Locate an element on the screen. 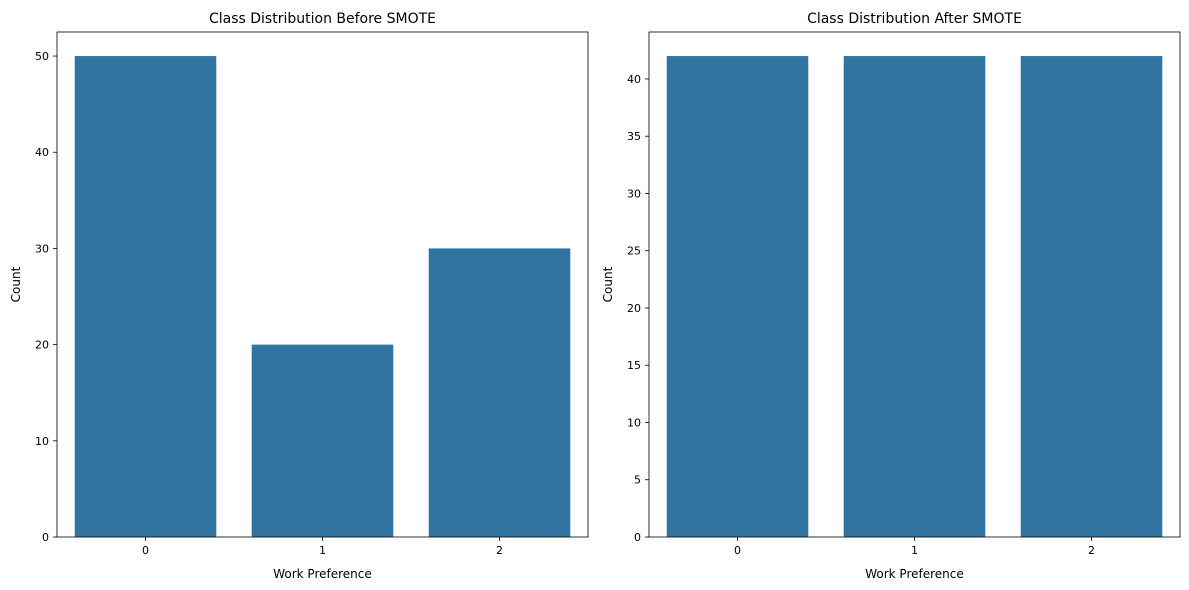 This screenshot has width=1189, height=590. chart-title: Class Distribution After SMOTE is located at coordinates (914, 19).